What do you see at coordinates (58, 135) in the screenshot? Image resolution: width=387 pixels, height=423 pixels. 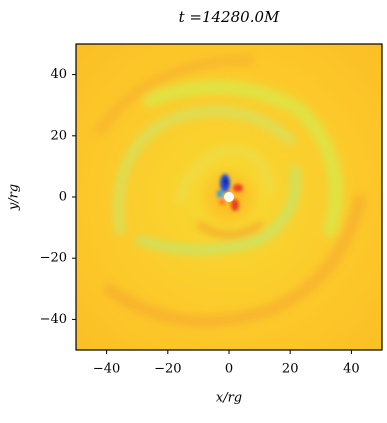 I see `y-tick-label: 20` at bounding box center [58, 135].